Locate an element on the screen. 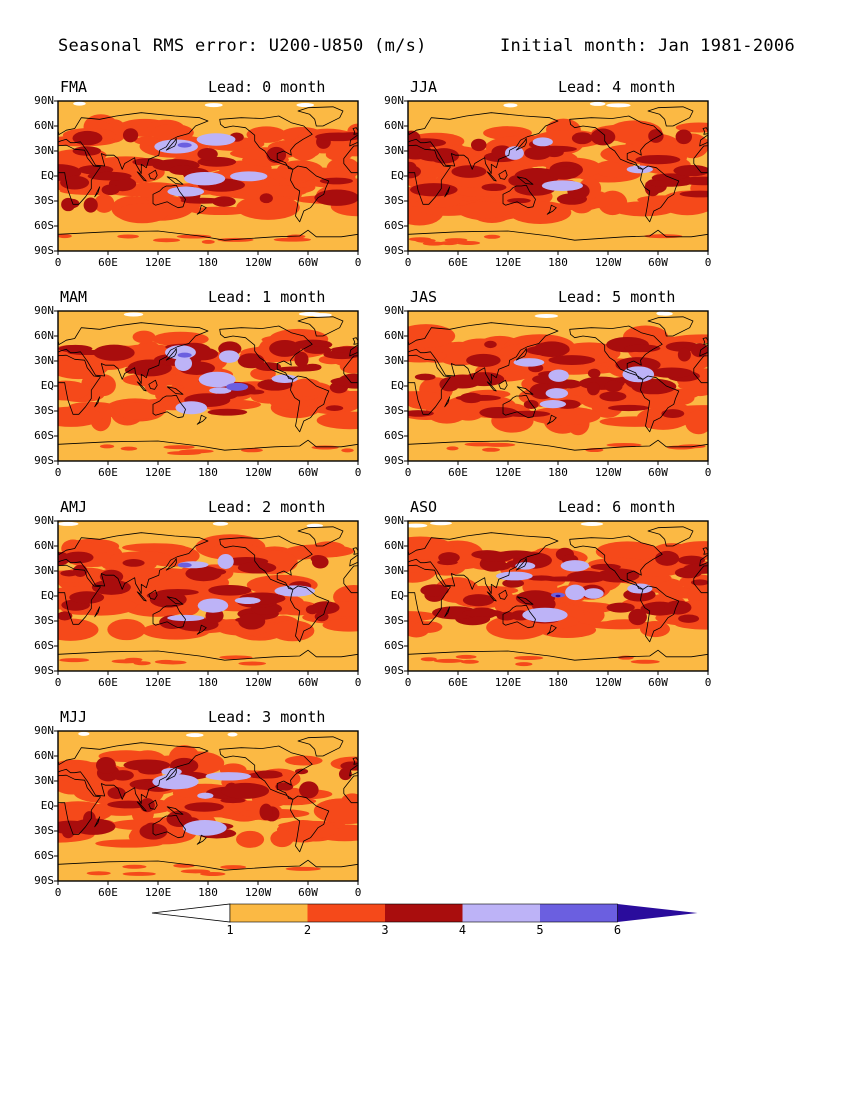 The width and height of the screenshot is (850, 1100). panel-season-label: MAM is located at coordinates (74, 297).